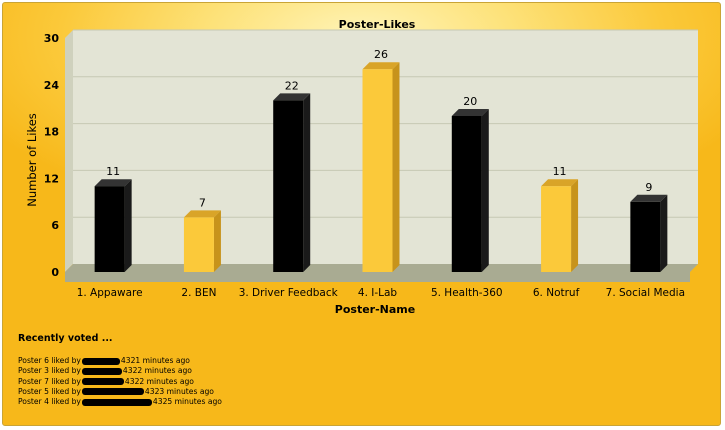  Describe the element at coordinates (32, 160) in the screenshot. I see `y-axis-label: Number of Likes` at that location.